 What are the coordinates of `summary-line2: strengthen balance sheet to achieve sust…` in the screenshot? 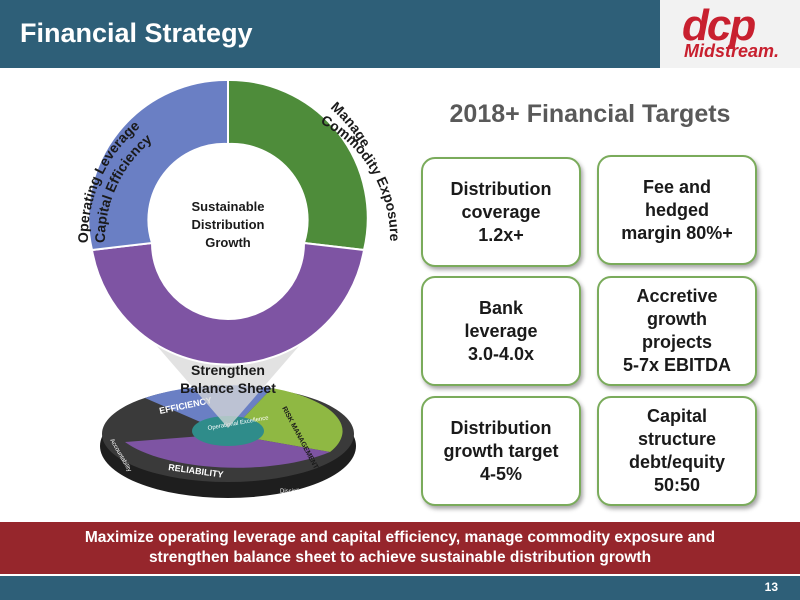 It's located at (400, 557).